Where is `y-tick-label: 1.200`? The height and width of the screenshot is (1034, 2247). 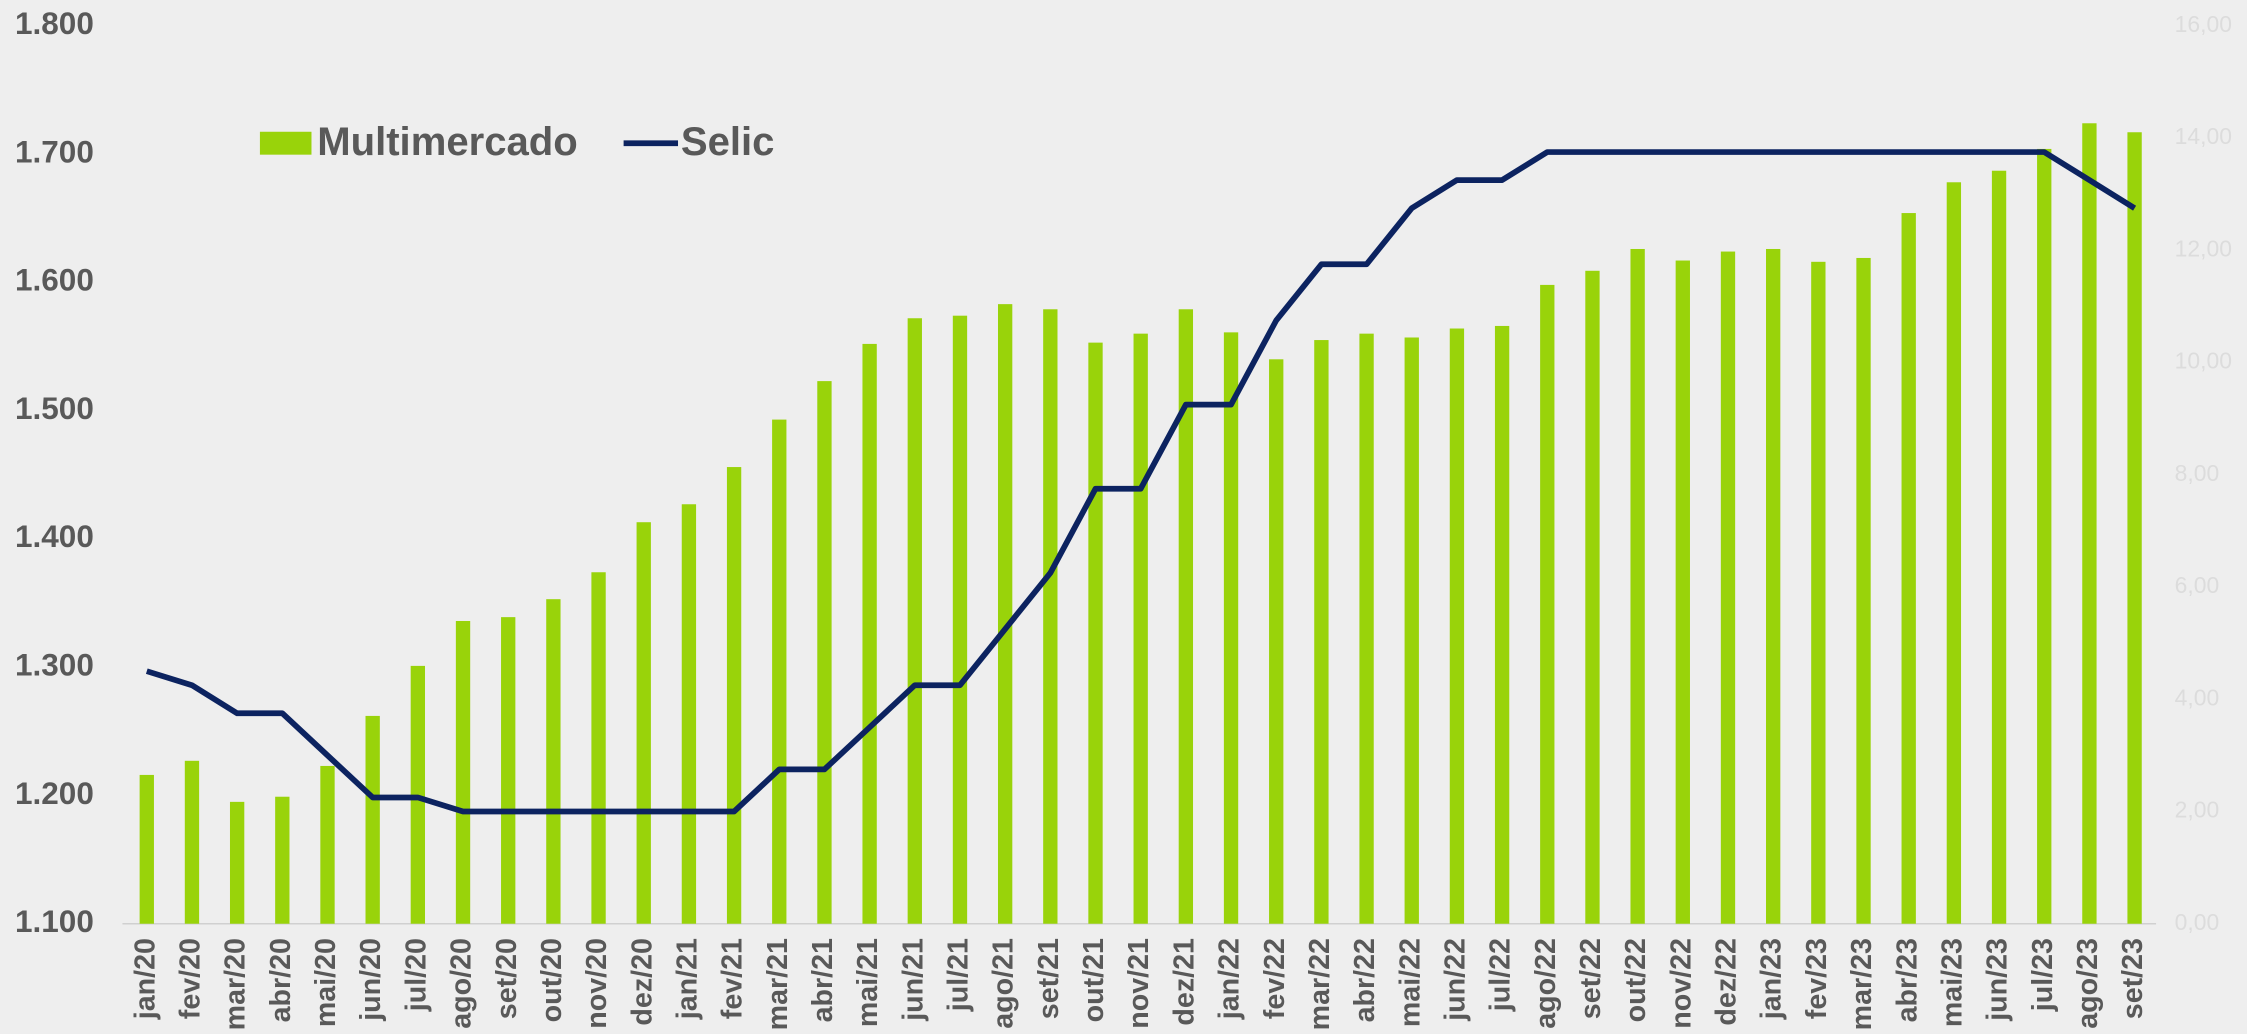
y-tick-label: 1.200 is located at coordinates (54, 793).